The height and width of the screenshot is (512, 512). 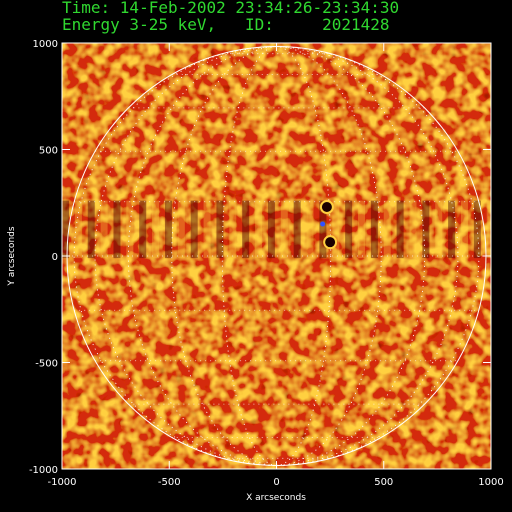 What do you see at coordinates (169, 482) in the screenshot?
I see `x-tick-label: -500` at bounding box center [169, 482].